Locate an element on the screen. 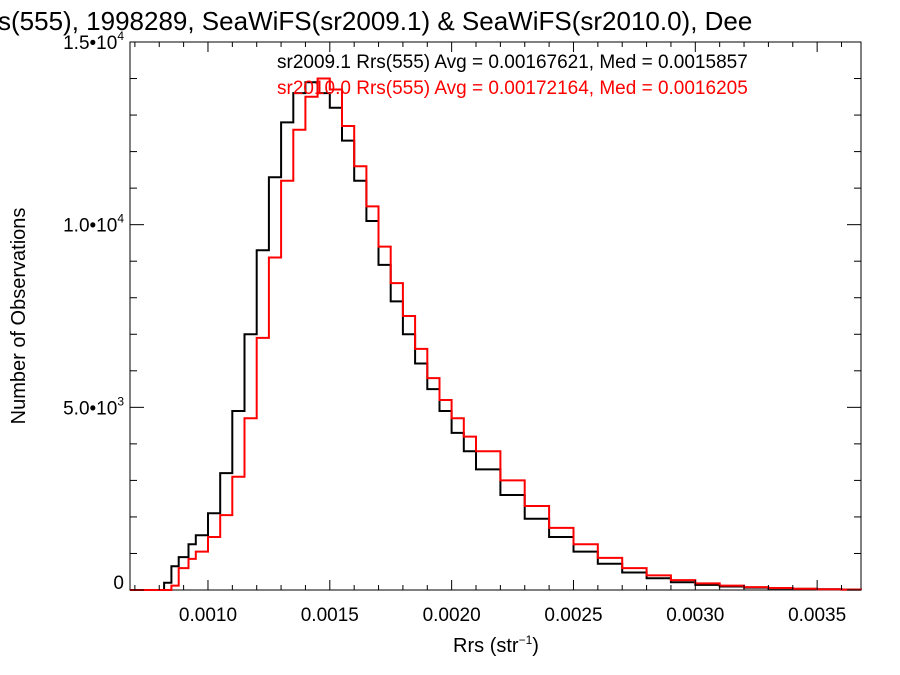  x-tick-label: 0.0010 is located at coordinates (208, 615).